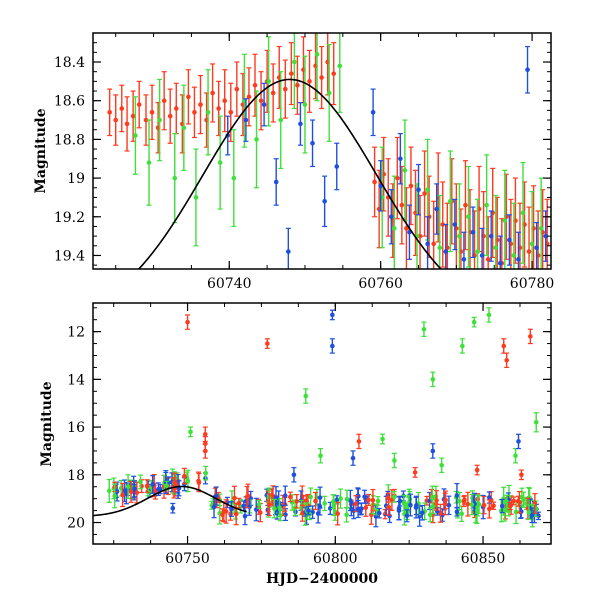  Describe the element at coordinates (76, 476) in the screenshot. I see `bottom-y-tick-label: 18` at that location.